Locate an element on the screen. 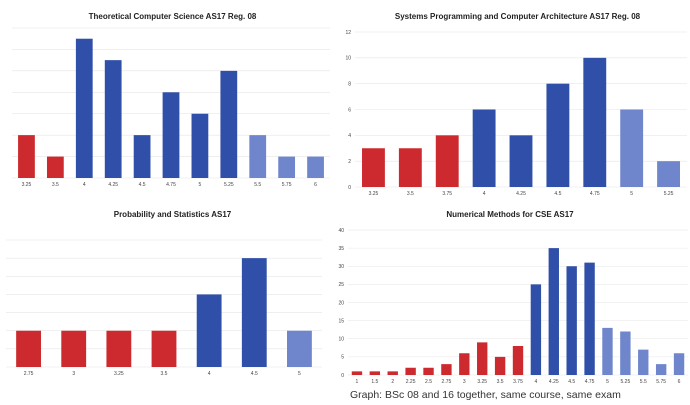  y-tick-label: 20 is located at coordinates (341, 303).